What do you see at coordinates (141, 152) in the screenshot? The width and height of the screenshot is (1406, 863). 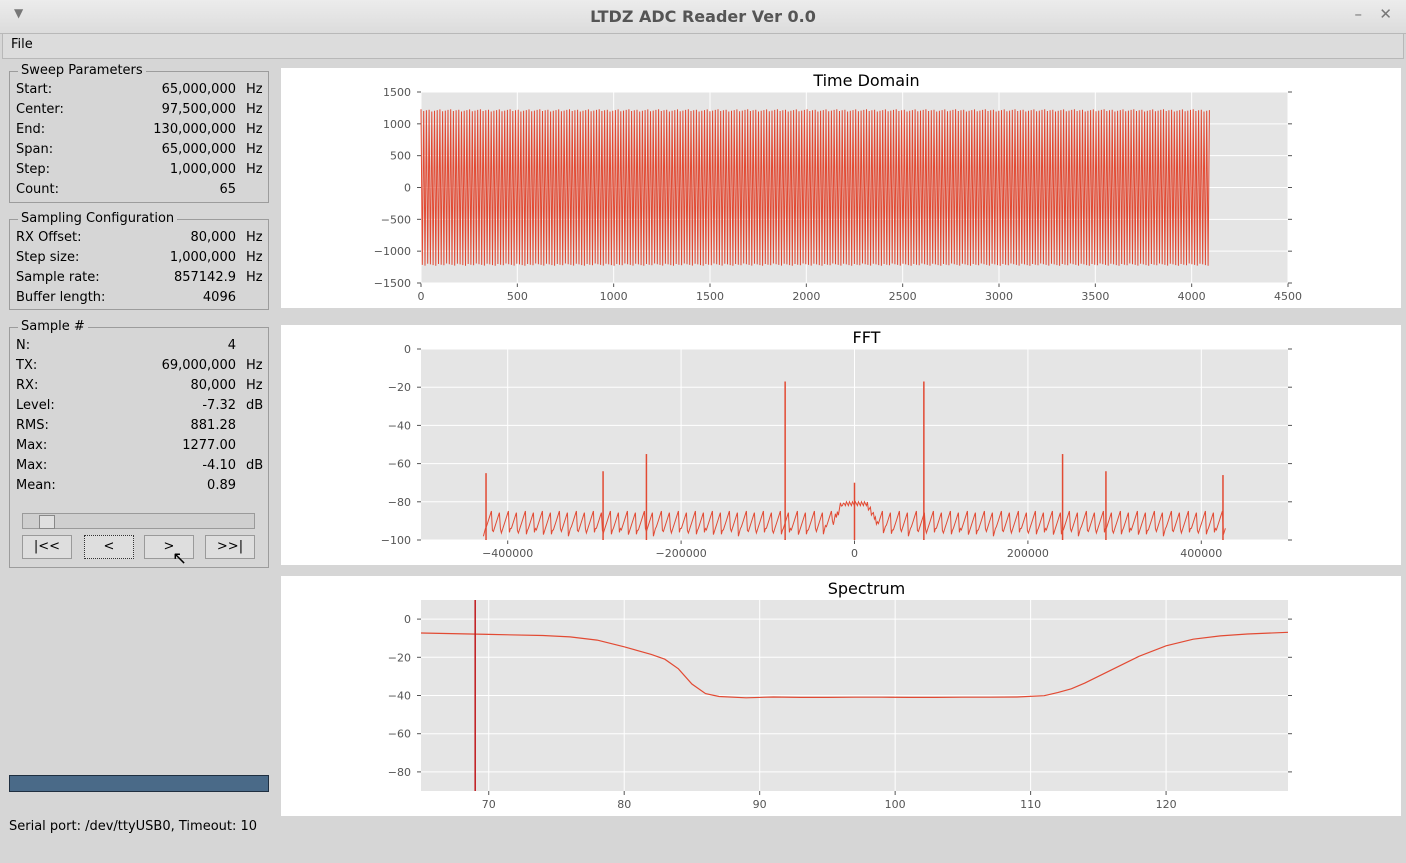 I see `sweep-row: Span: 65,000,000 Hz` at bounding box center [141, 152].